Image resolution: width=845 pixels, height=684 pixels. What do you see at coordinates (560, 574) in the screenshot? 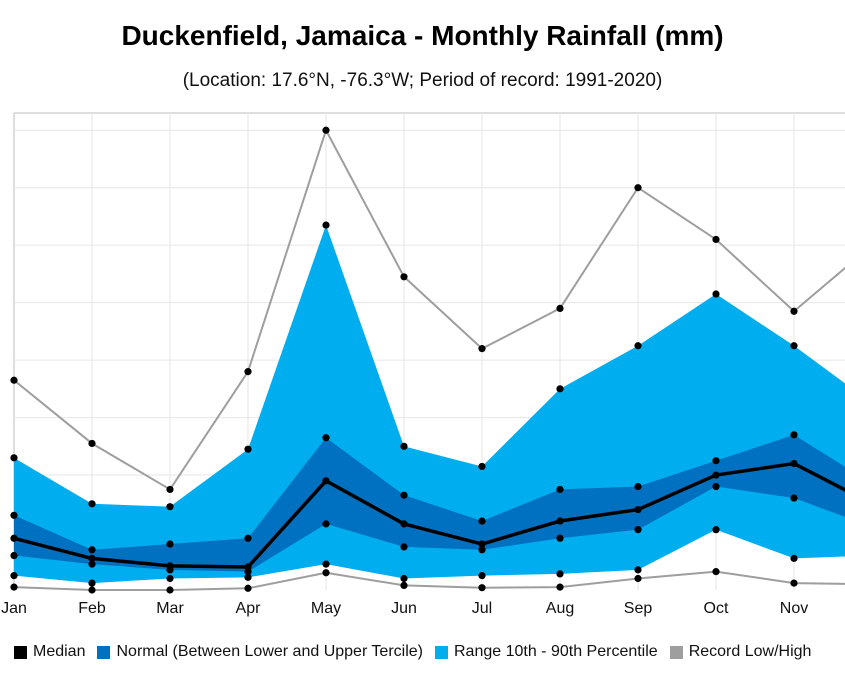
I see `point-p10-aug` at bounding box center [560, 574].